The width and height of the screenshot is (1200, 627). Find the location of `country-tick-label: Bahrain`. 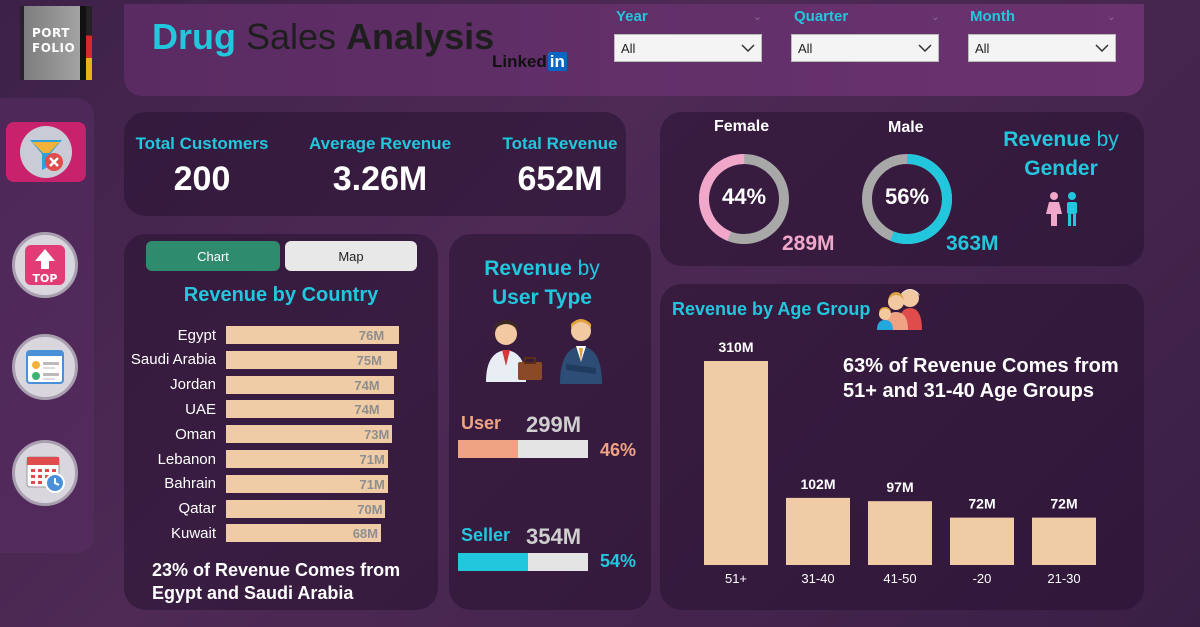

country-tick-label: Bahrain is located at coordinates (190, 484).